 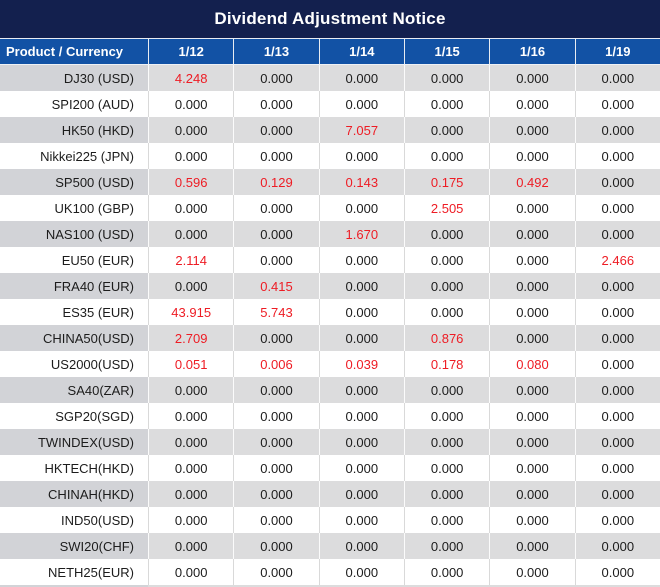 I want to click on value-cell: 5.743, so click(x=276, y=312).